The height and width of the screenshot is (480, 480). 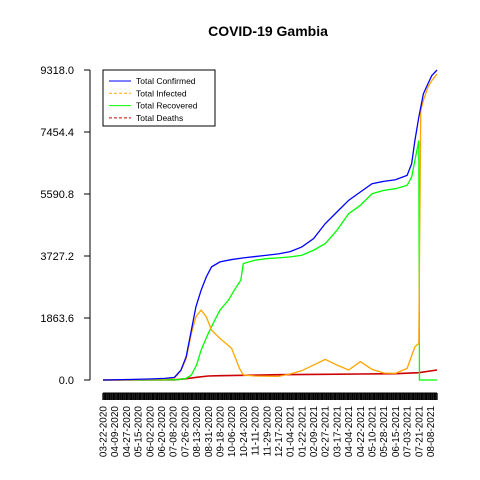 I want to click on x-tick-label: 08-08-2021, so click(x=431, y=432).